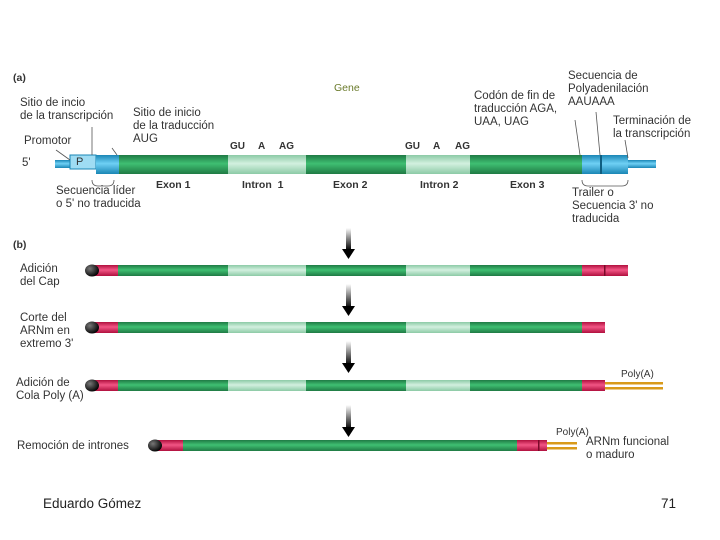 Image resolution: width=720 pixels, height=540 pixels. I want to click on panel-label-b: (b), so click(20, 245).